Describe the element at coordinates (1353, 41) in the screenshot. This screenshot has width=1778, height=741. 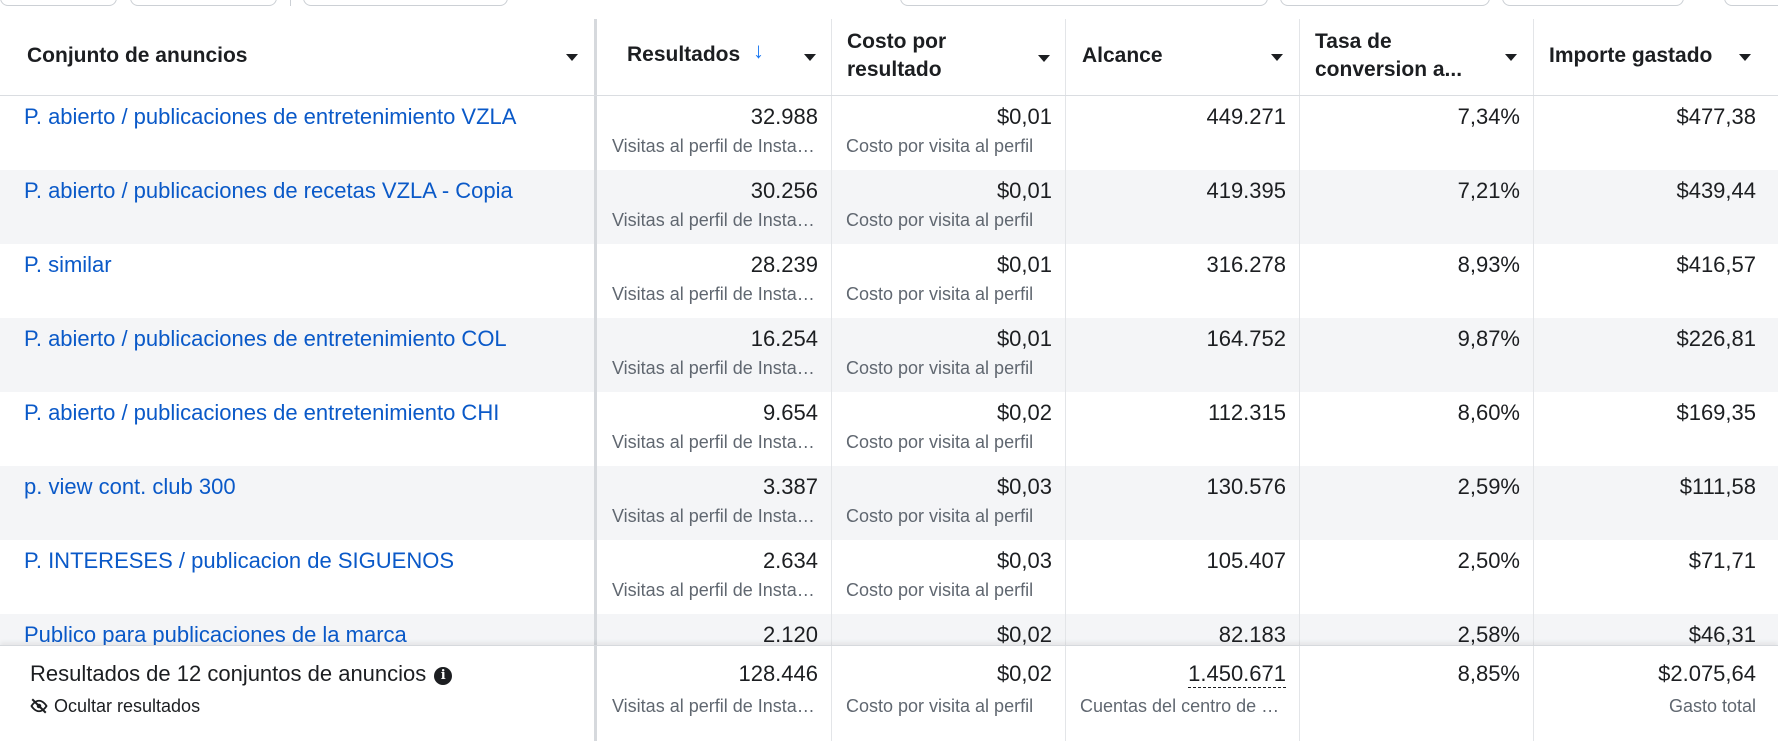
I see `column-header-label: Tasa de` at that location.